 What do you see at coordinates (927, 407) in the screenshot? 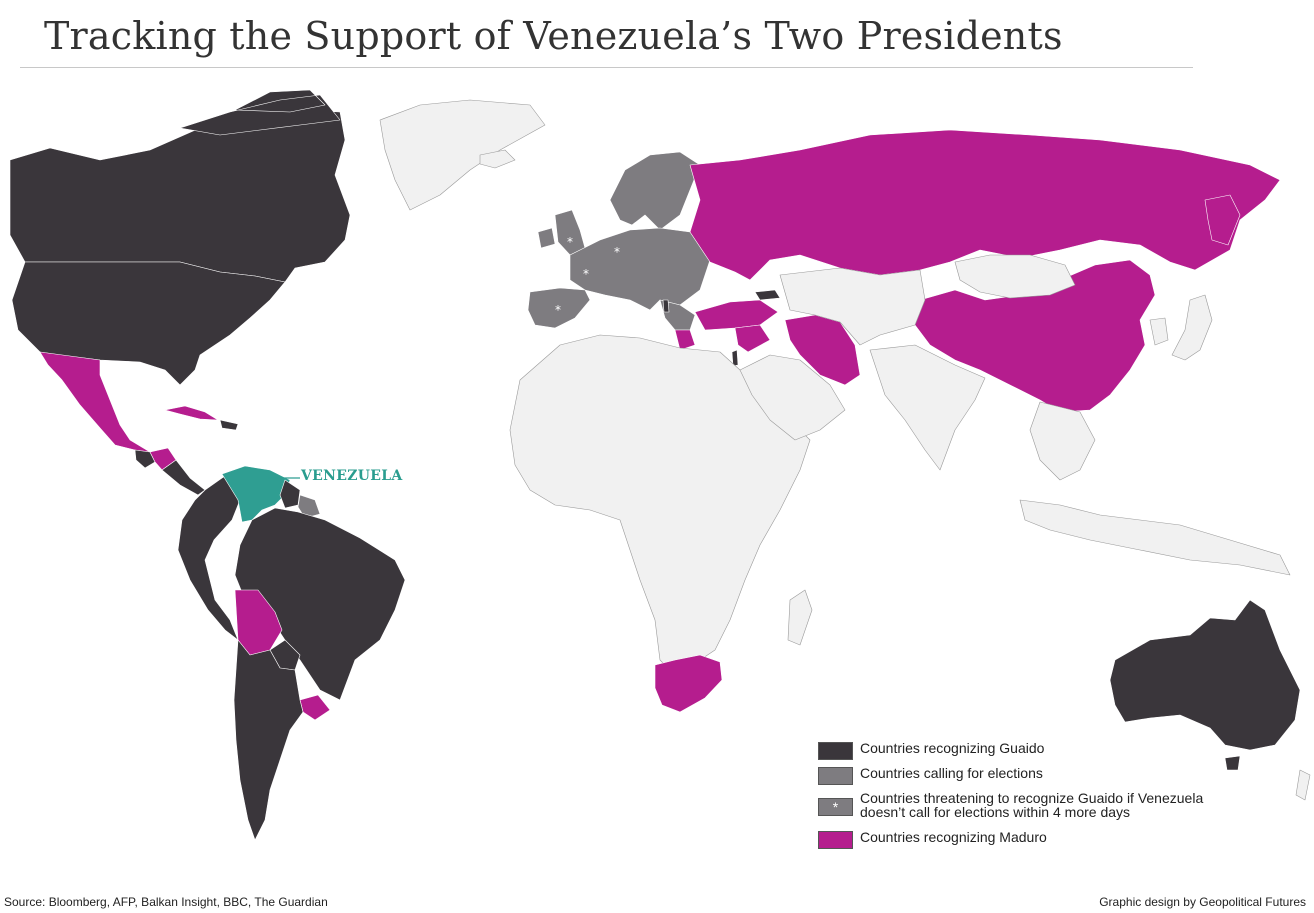
I see `region-india` at bounding box center [927, 407].